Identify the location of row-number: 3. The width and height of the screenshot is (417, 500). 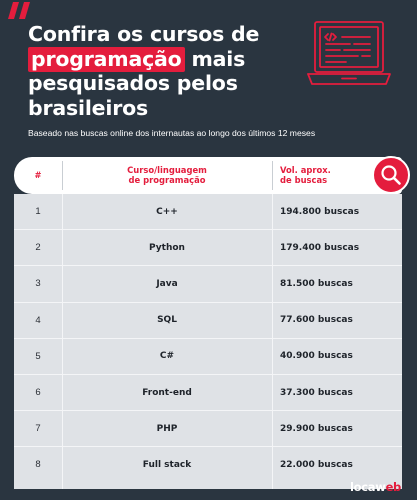
(38, 284).